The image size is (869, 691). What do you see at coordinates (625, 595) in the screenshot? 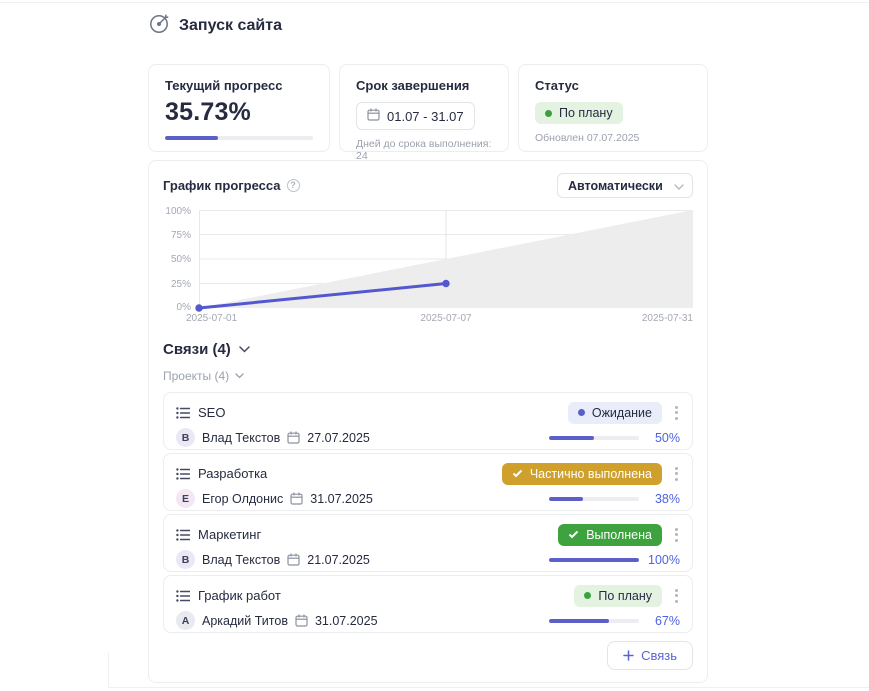
I see `project-status-label: По плану` at bounding box center [625, 595].